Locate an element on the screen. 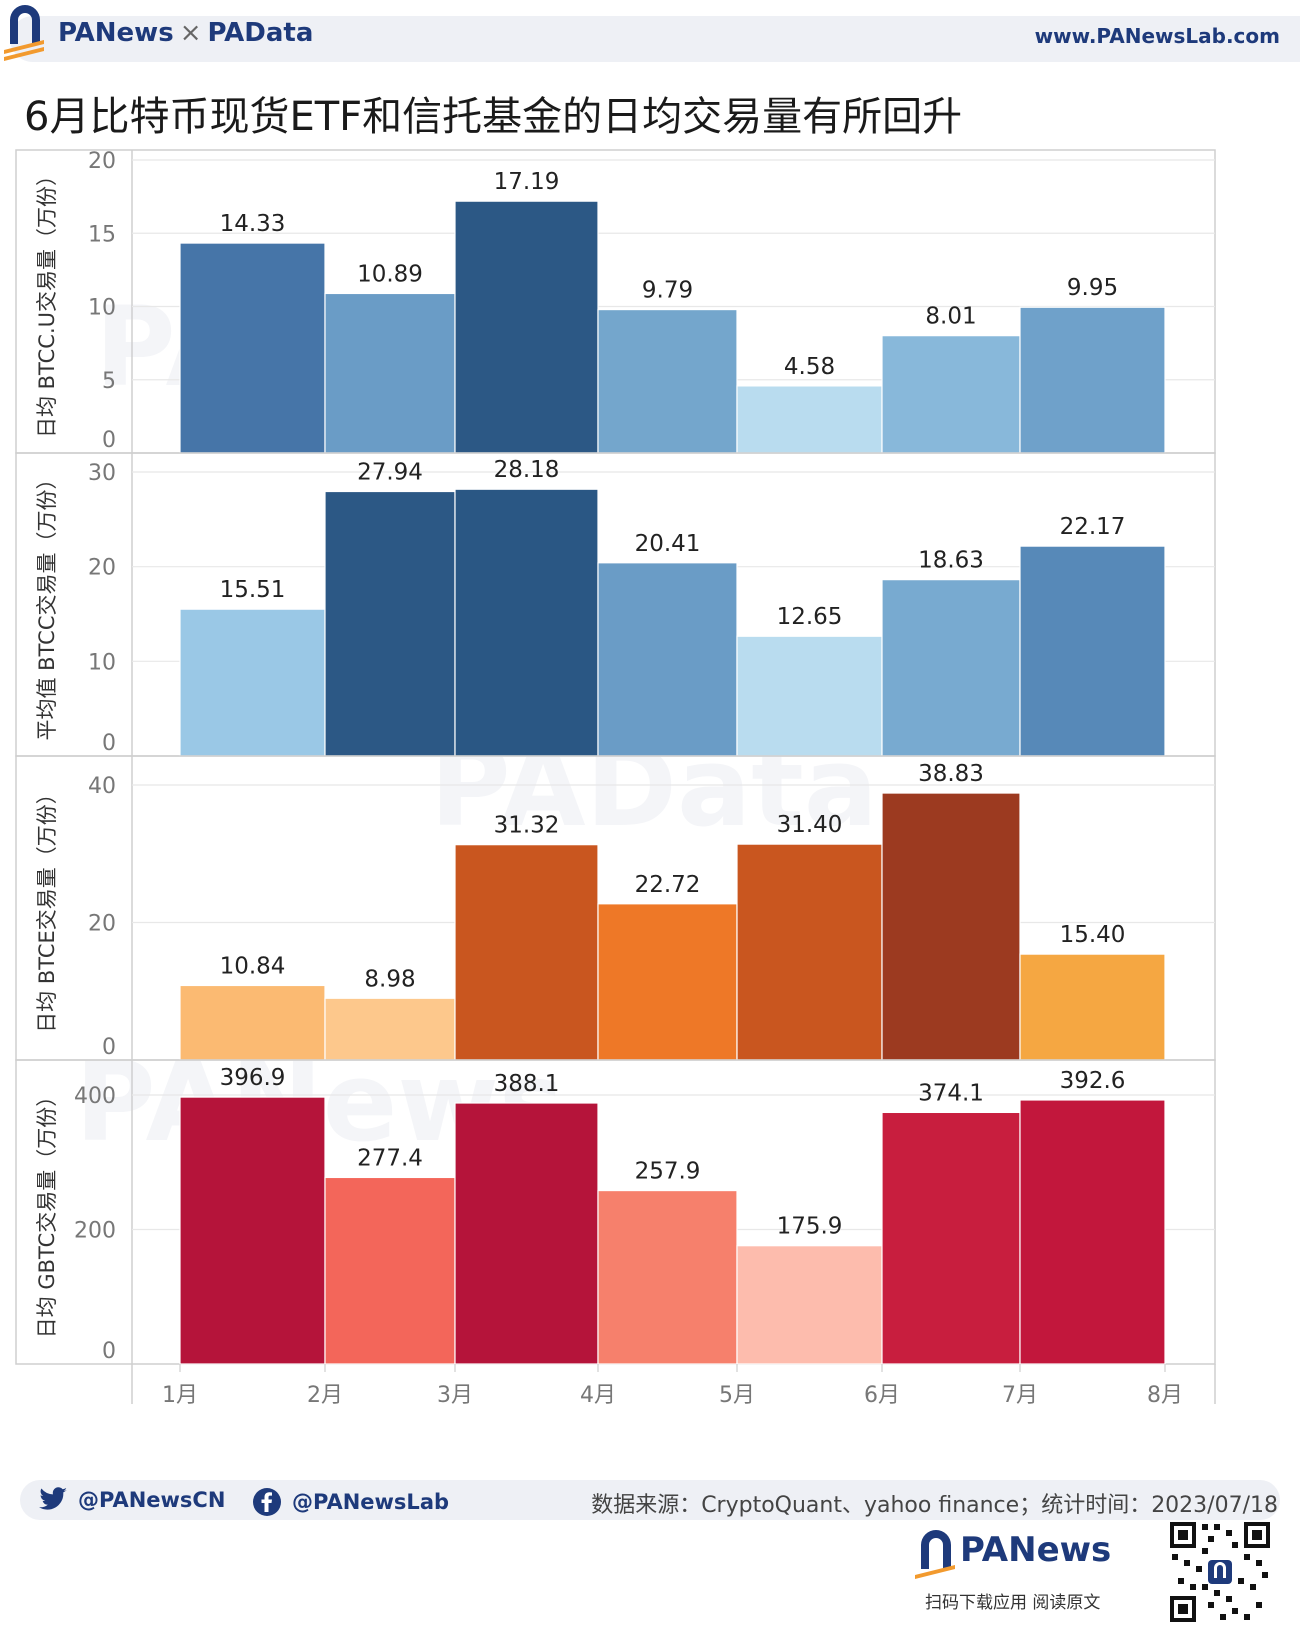 This screenshot has height=1635, width=1300. data-label: 9.79 is located at coordinates (667, 291).